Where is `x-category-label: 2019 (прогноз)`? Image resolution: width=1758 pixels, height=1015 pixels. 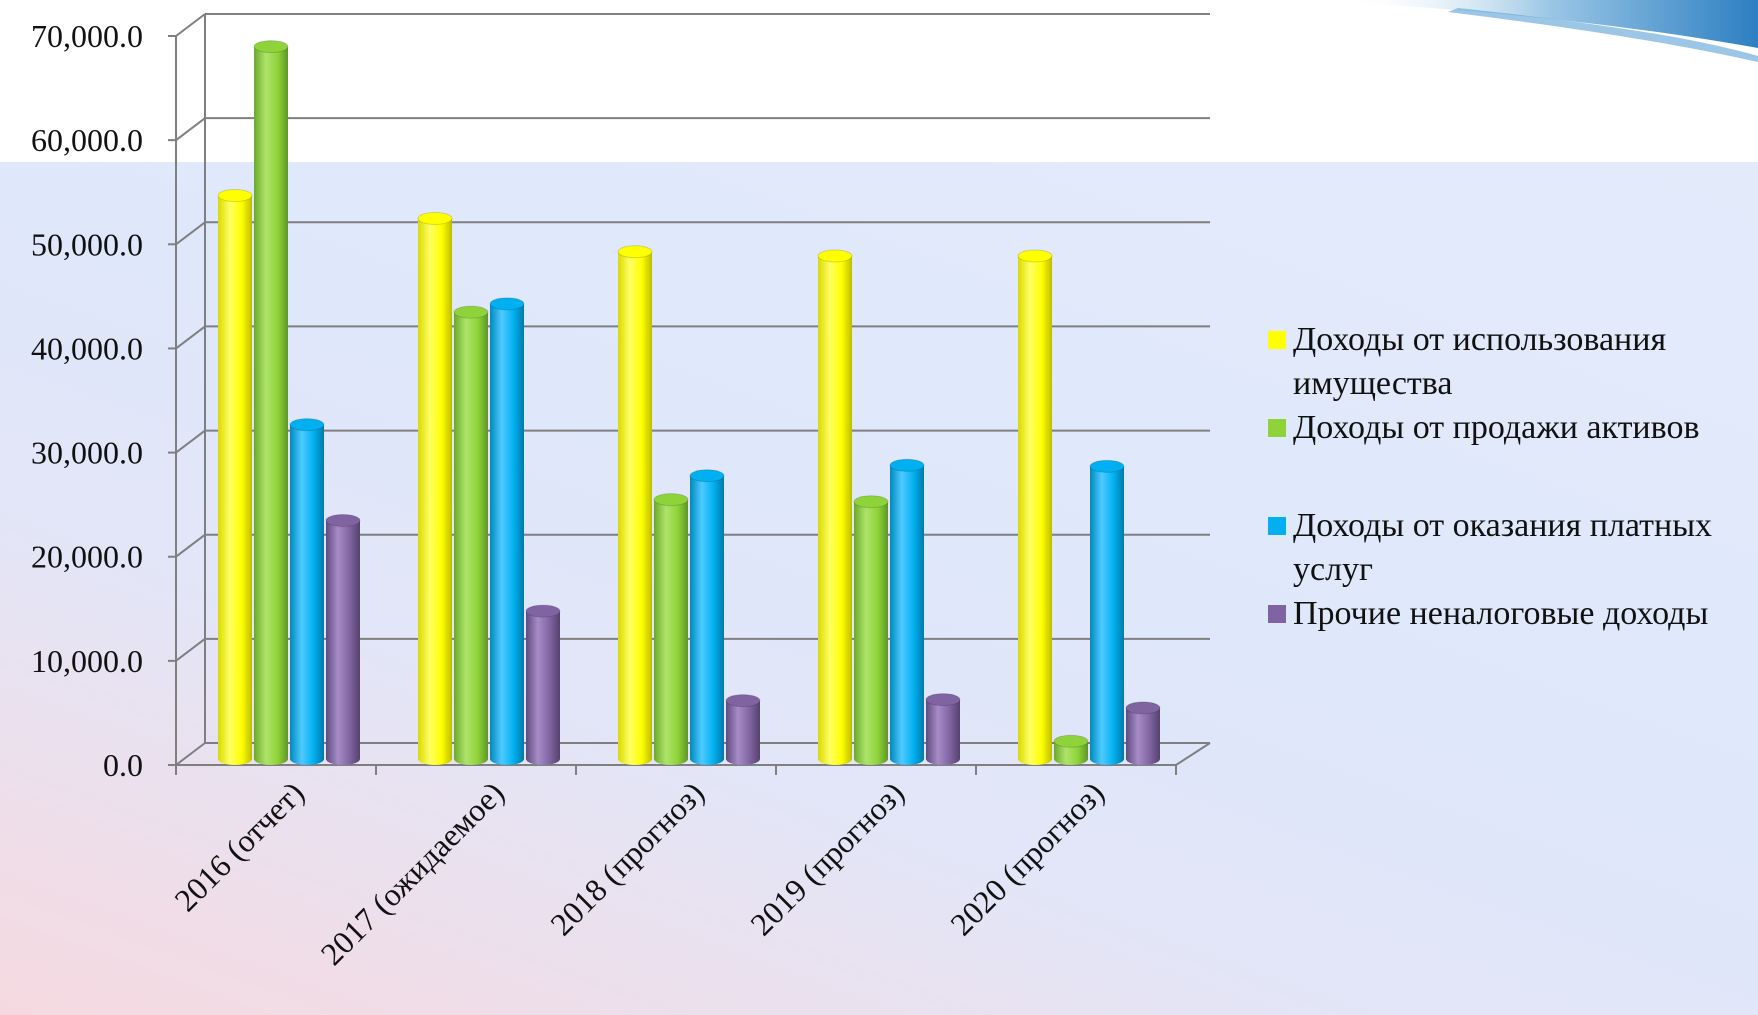 x-category-label: 2019 (прогноз) is located at coordinates (827, 858).